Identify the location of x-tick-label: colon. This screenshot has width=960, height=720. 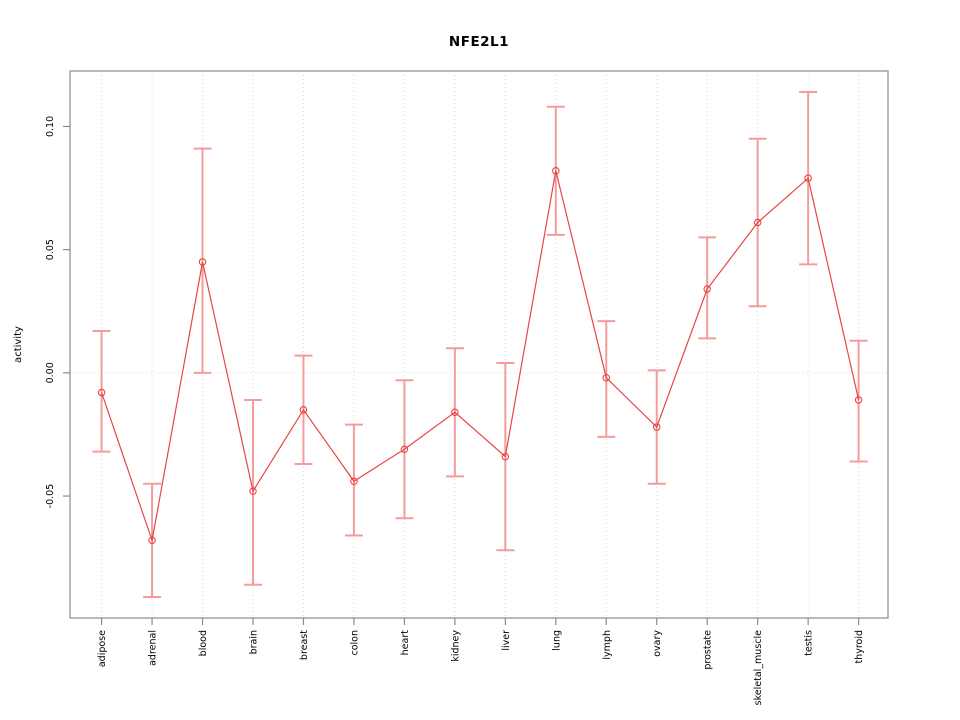
(354, 643).